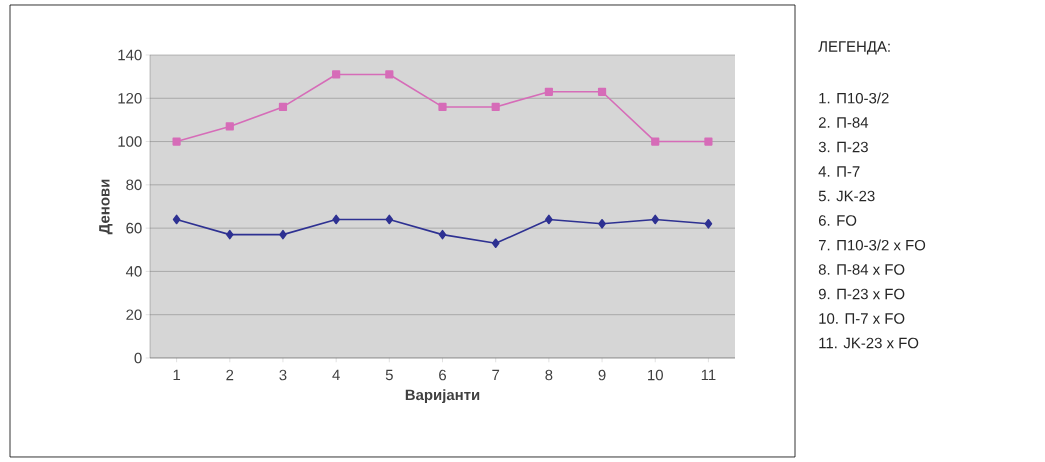  What do you see at coordinates (861, 269) in the screenshot?
I see `text: 8. П-84 x FO` at bounding box center [861, 269].